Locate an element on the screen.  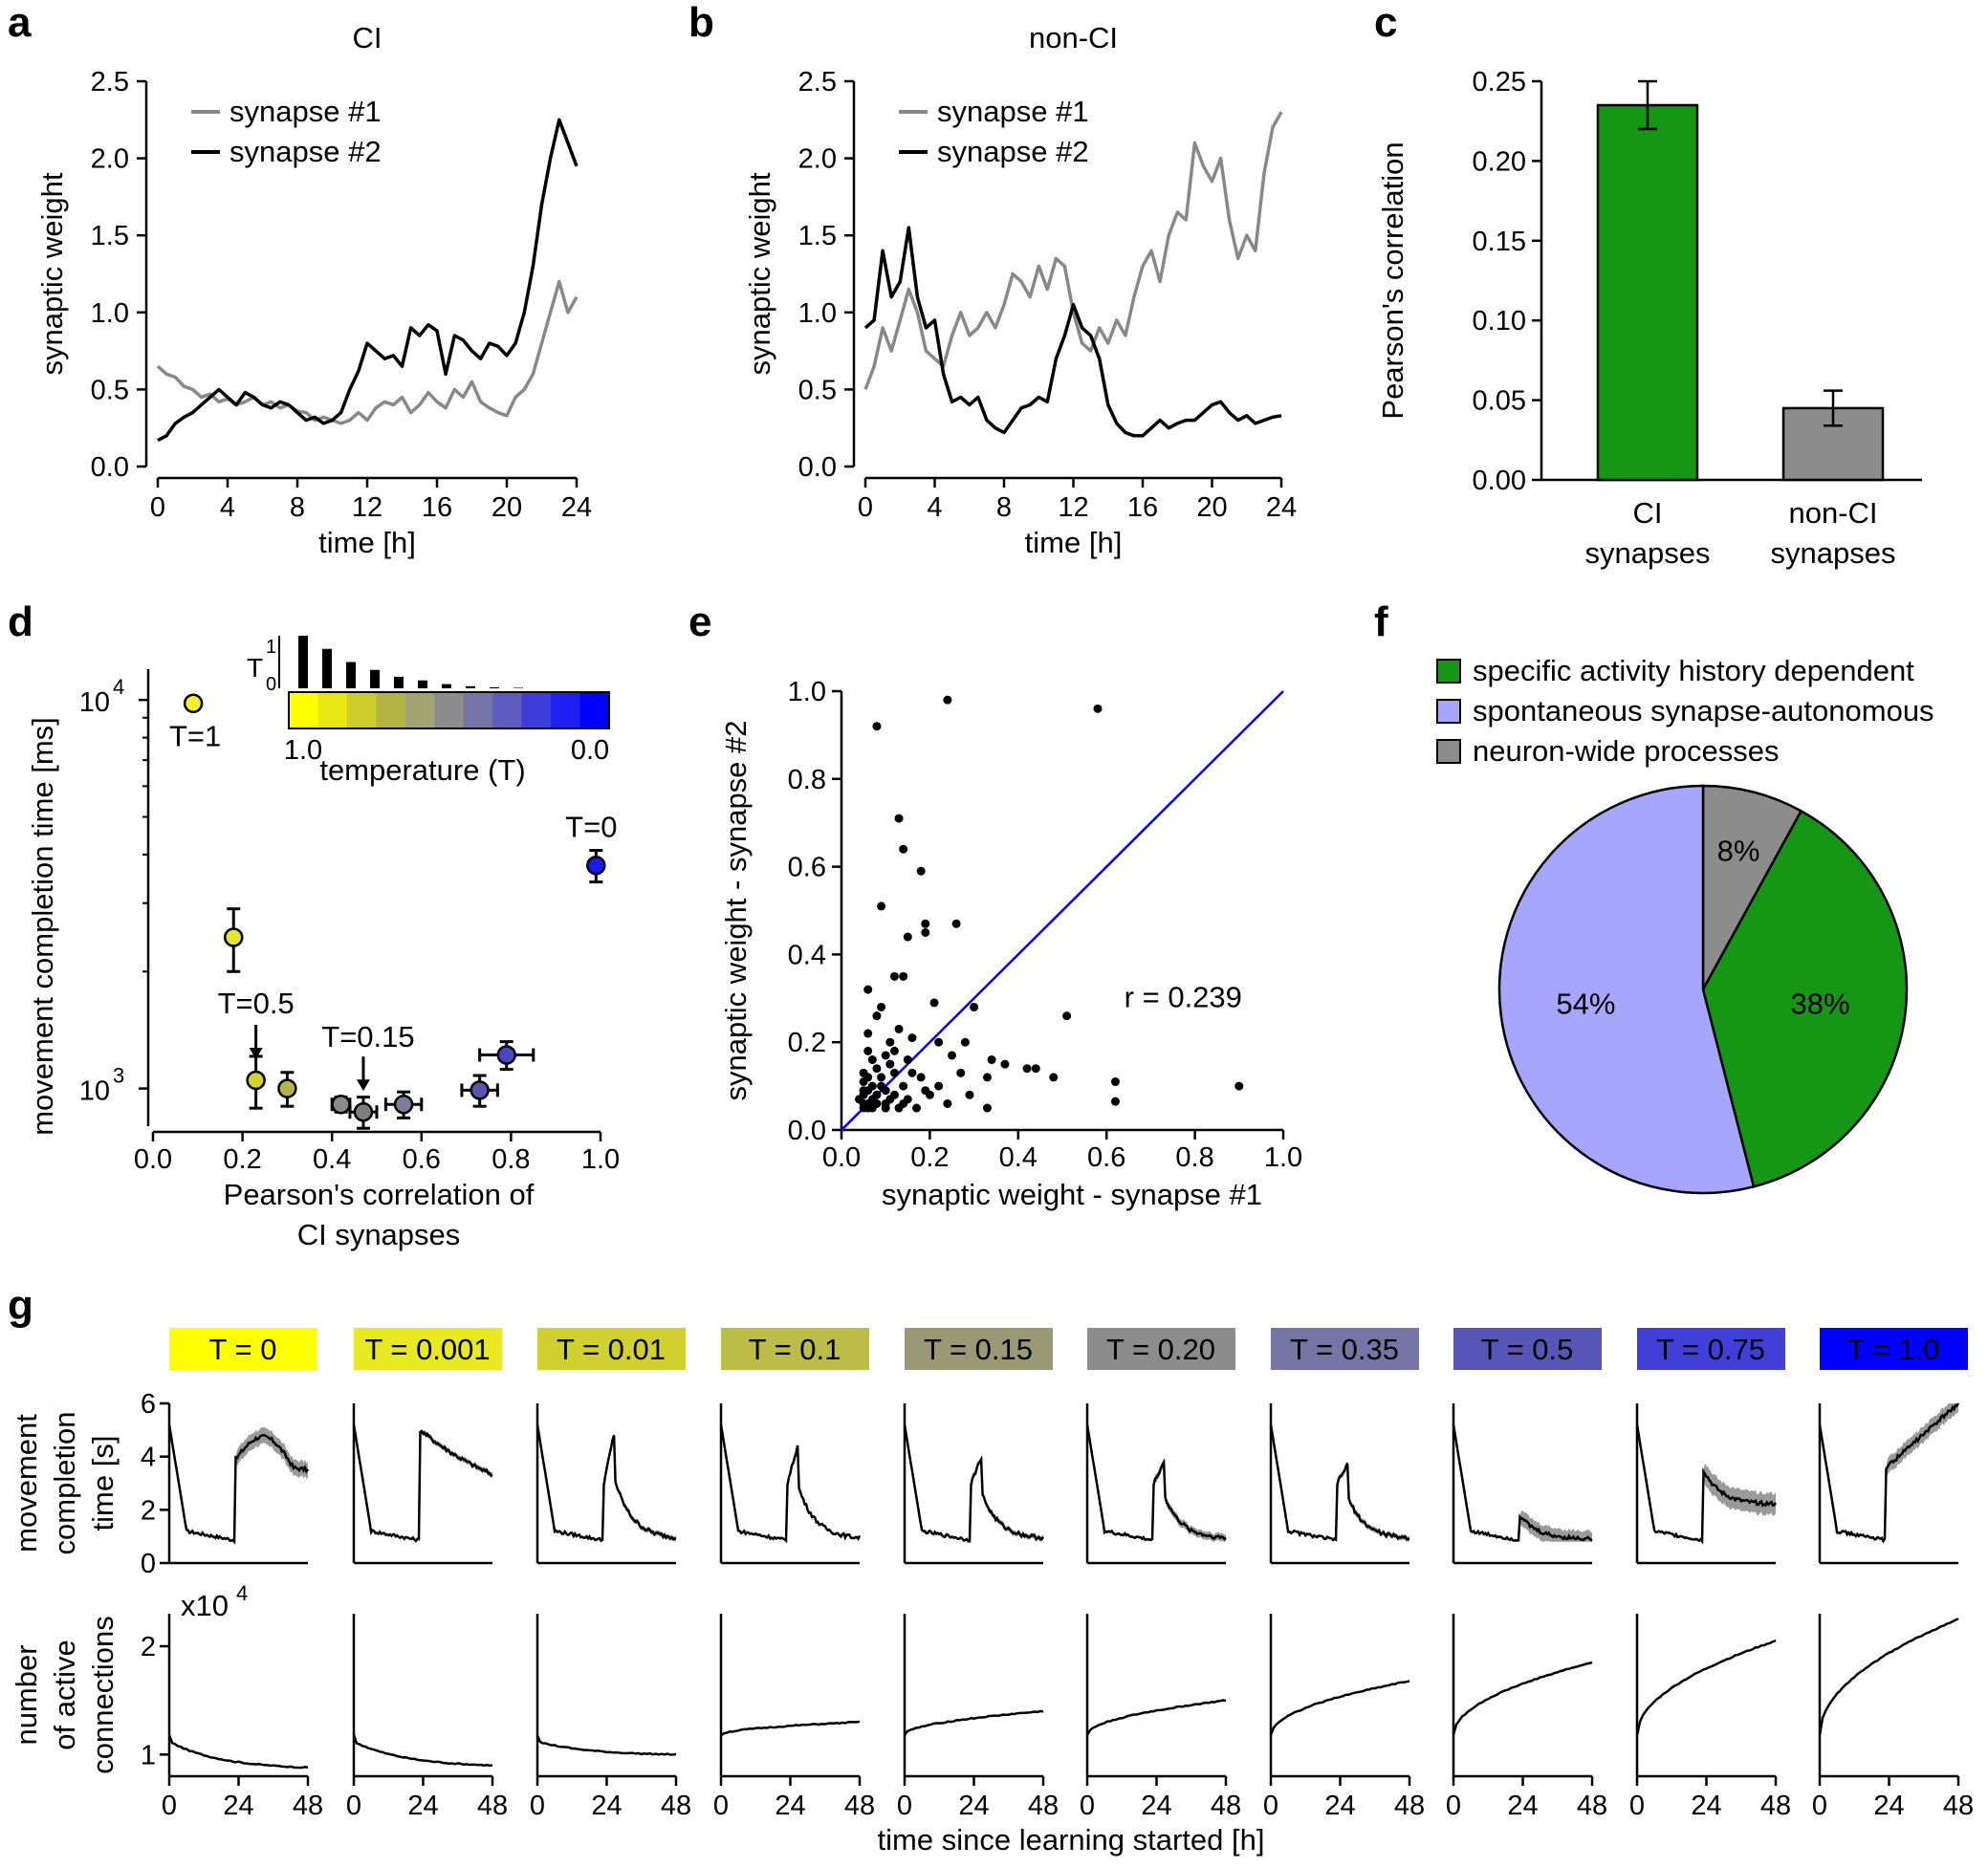
category-label: CI is located at coordinates (1648, 513).